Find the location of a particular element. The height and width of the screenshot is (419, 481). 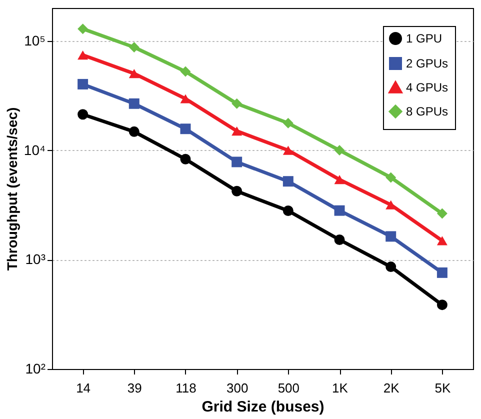

x-tick-label: 500 is located at coordinates (289, 388).